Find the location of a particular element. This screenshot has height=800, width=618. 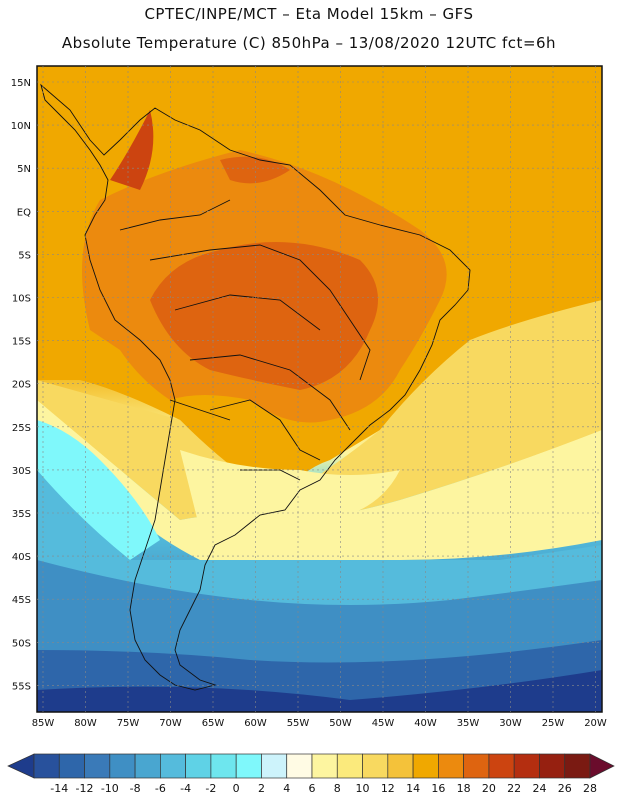

lon-tick-label: 30W is located at coordinates (510, 723).